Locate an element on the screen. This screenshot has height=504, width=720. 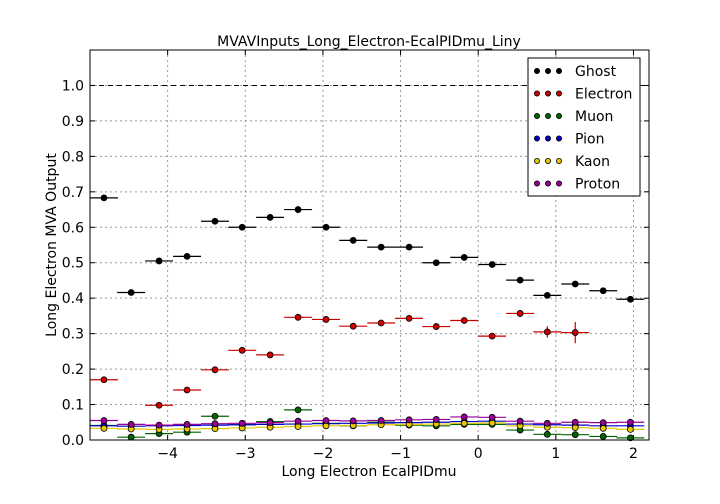
y-tick-label: 0.3 is located at coordinates (73, 335).